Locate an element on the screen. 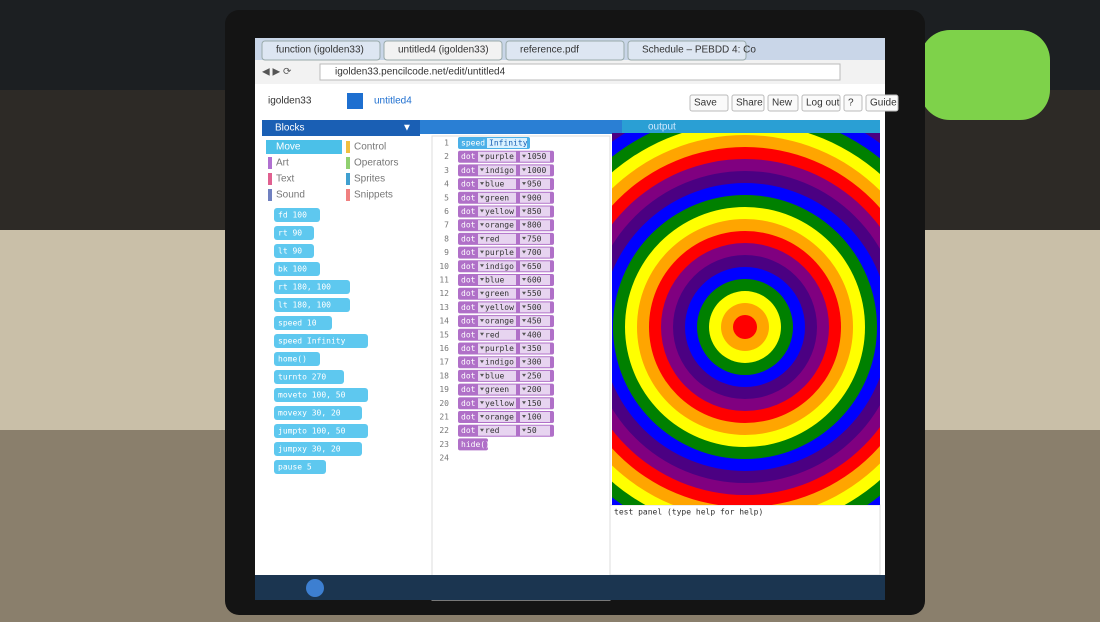 Image resolution: width=1100 pixels, height=622 pixels. palette-block-label: rt 180, 100 is located at coordinates (304, 287).